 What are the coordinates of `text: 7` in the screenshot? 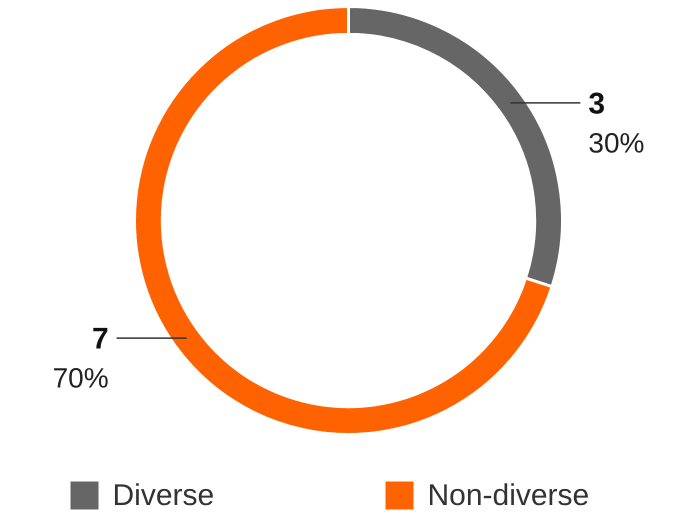 It's located at (100, 339).